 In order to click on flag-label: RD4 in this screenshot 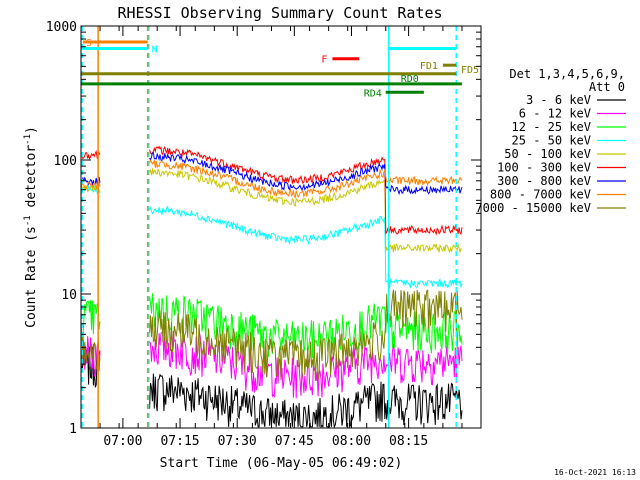, I will do `click(373, 93)`.